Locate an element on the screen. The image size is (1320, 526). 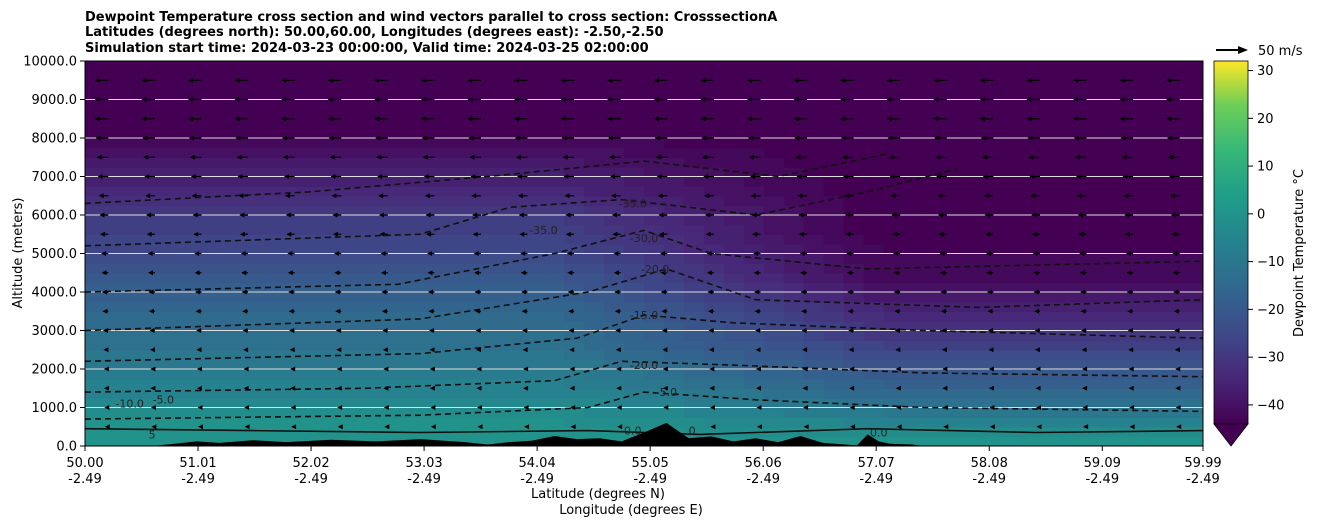
x-tick-label-lon: -2.49 is located at coordinates (311, 479).